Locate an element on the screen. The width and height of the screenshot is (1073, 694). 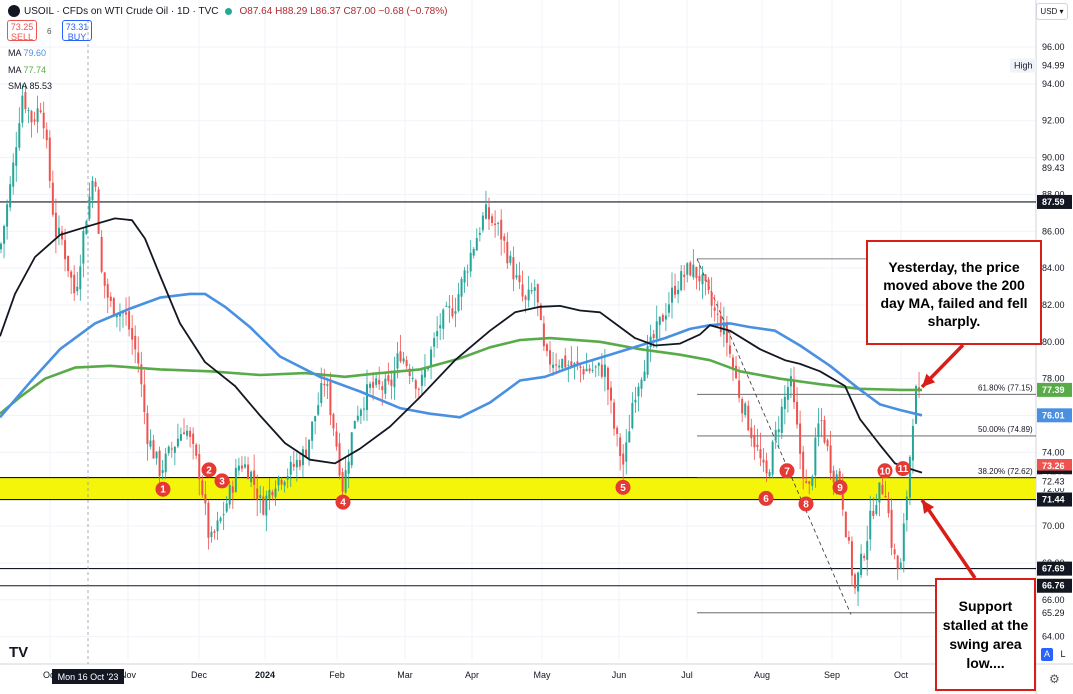
cursor-date: Mon 16 Oct '23 is located at coordinates (88, 677).